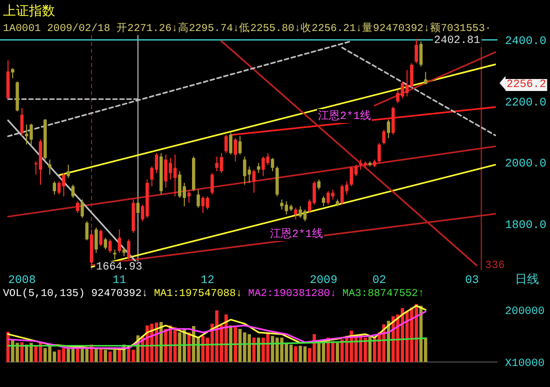 The image size is (550, 387). What do you see at coordinates (292, 294) in the screenshot?
I see `text: MA2:190381280↓` at bounding box center [292, 294].